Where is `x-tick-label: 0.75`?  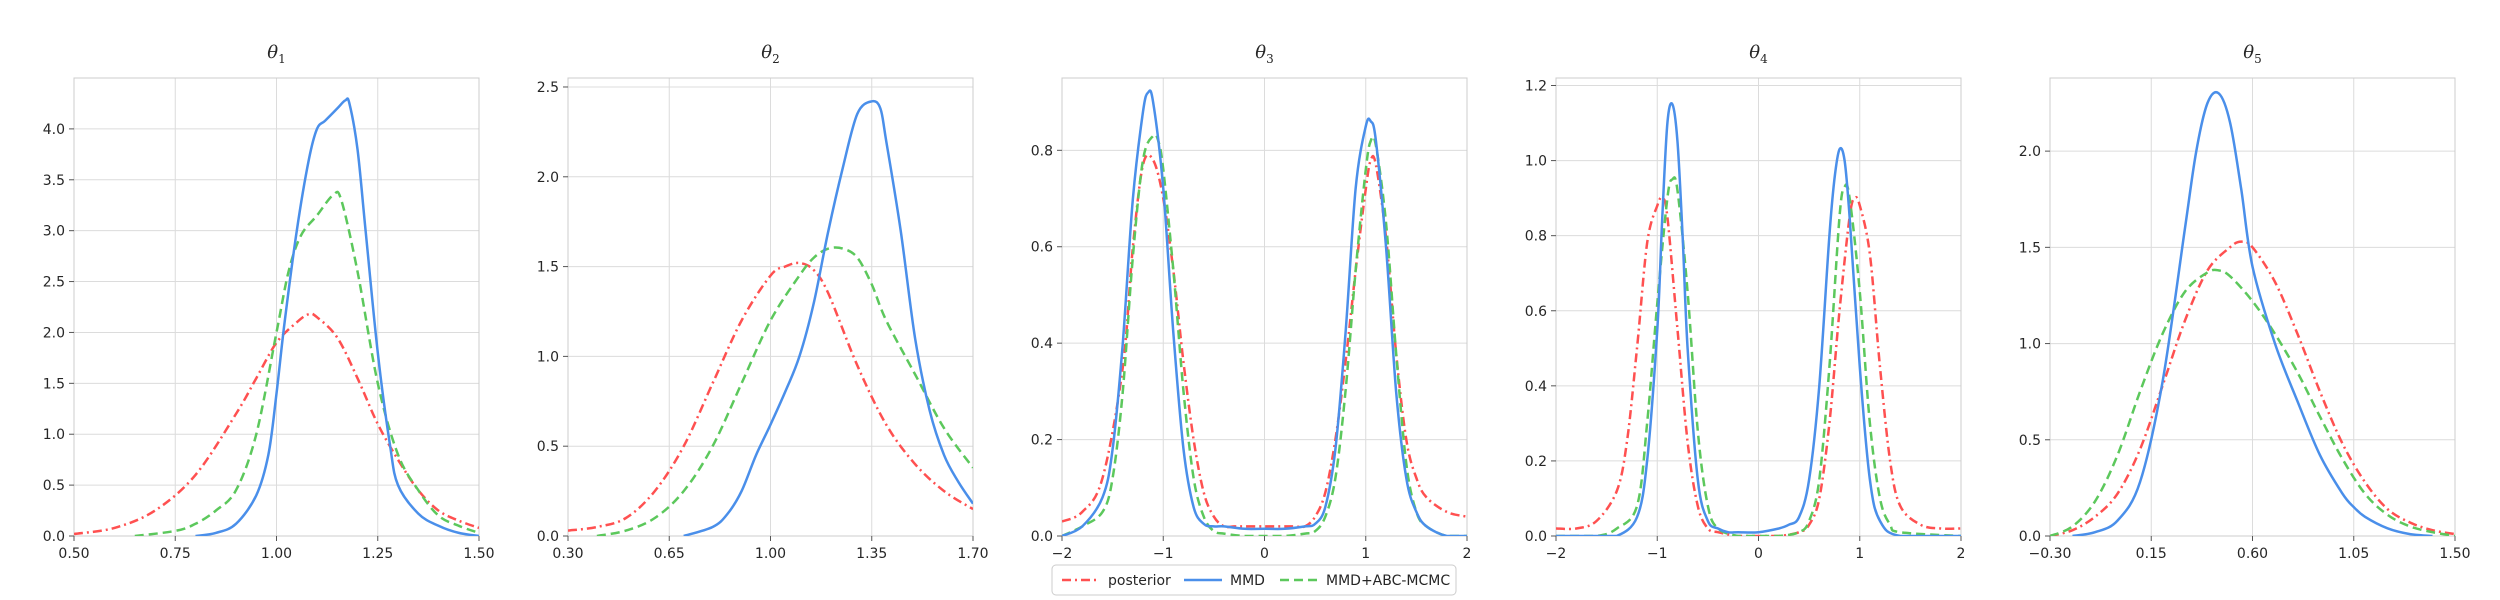 x-tick-label: 0.75 is located at coordinates (175, 554).